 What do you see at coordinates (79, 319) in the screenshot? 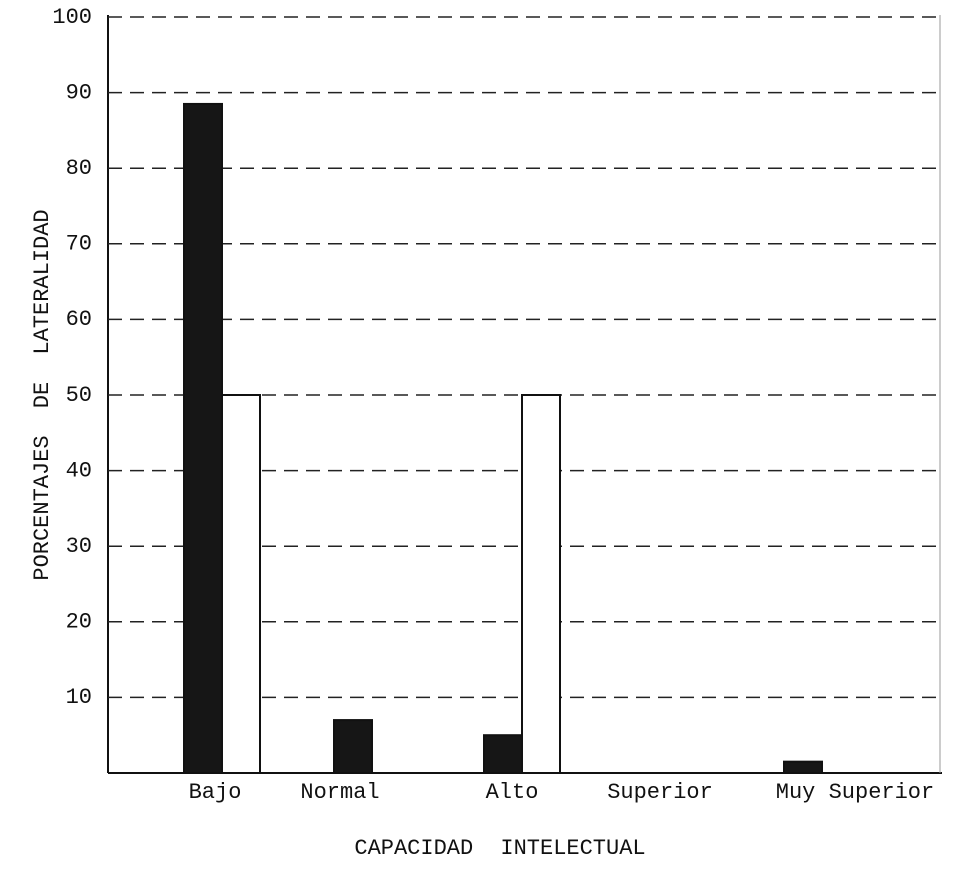
I see `y-tick-label: 60` at bounding box center [79, 319].